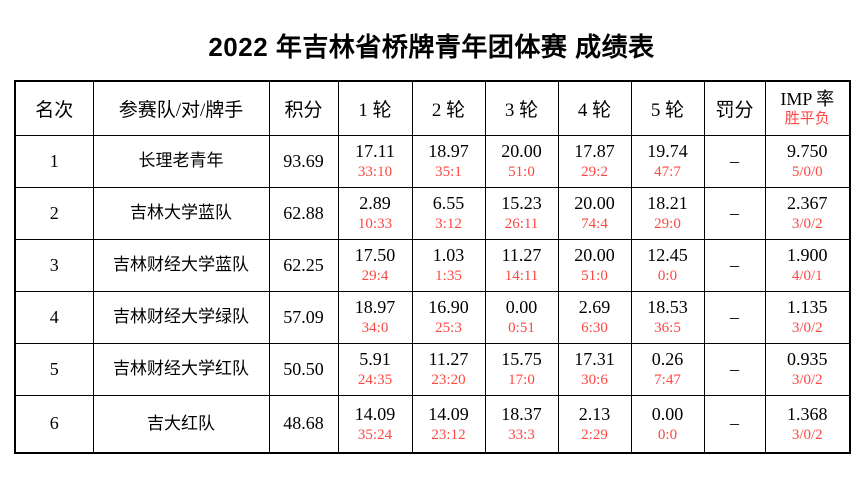  I want to click on round-ratio: 23:12, so click(448, 434).